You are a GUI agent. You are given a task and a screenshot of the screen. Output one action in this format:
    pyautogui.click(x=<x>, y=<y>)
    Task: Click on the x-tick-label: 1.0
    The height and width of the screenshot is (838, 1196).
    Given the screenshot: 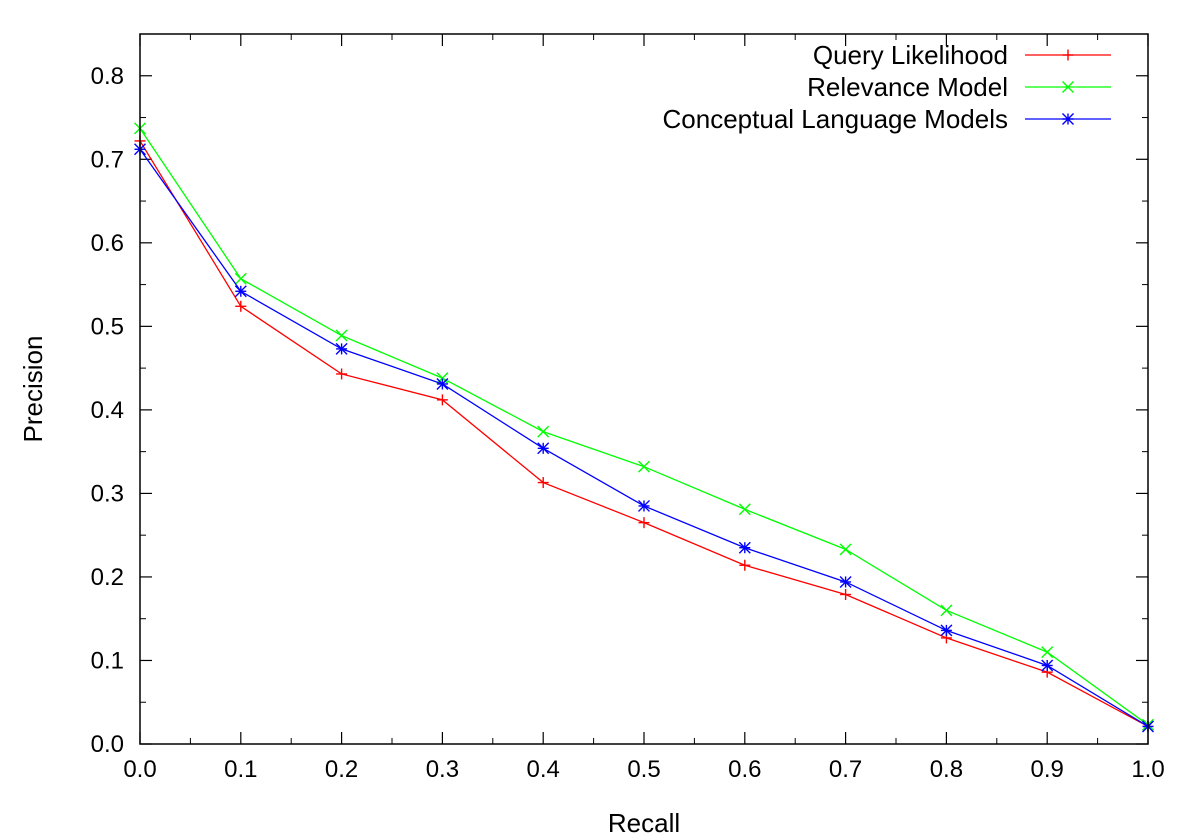 What is the action you would take?
    pyautogui.click(x=1147, y=769)
    